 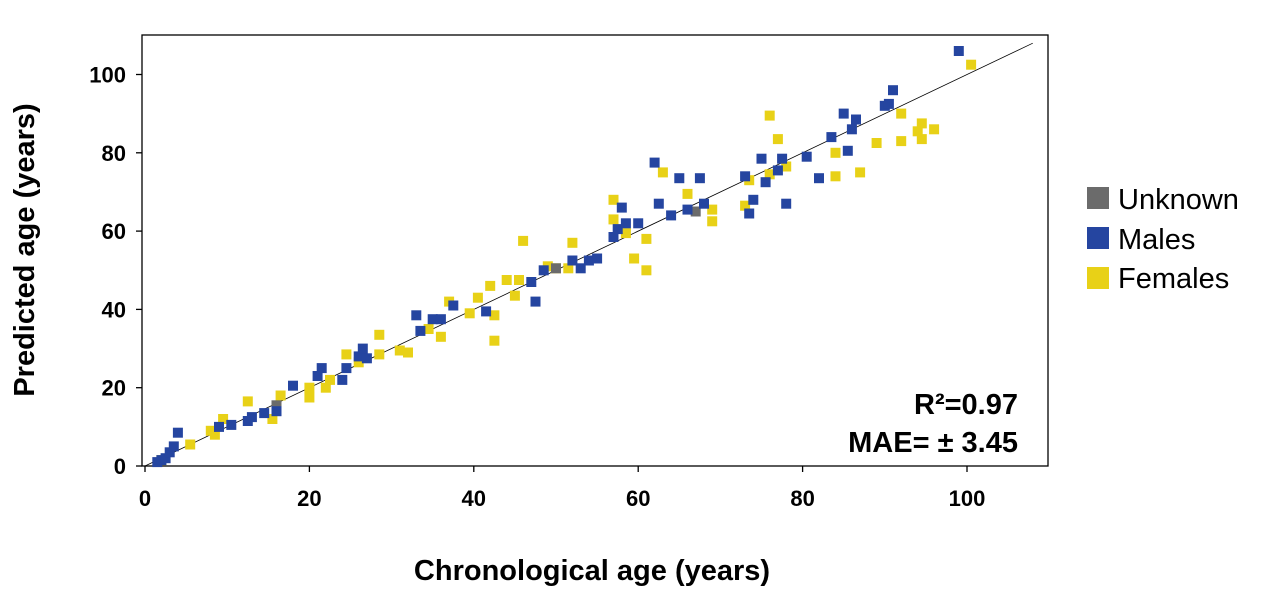 What do you see at coordinates (474, 498) in the screenshot?
I see `x-tick-label: 40` at bounding box center [474, 498].